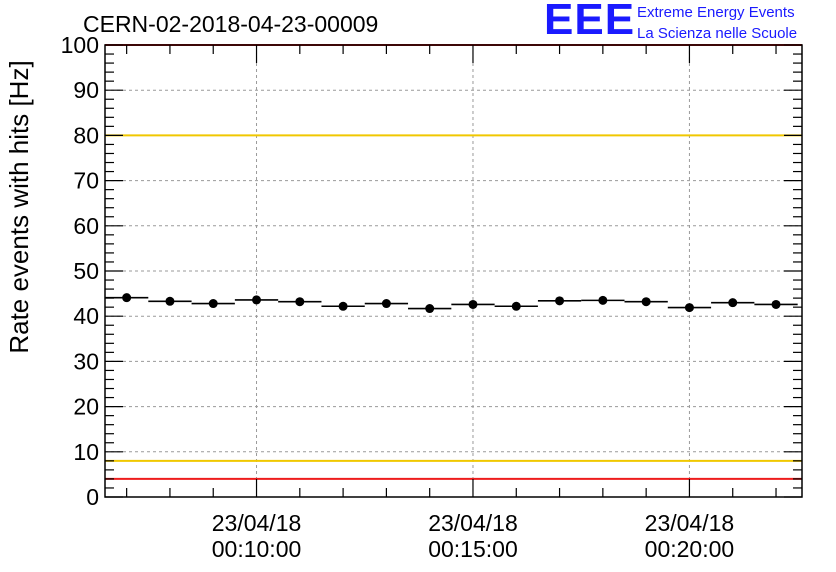 The height and width of the screenshot is (572, 836). I want to click on y-tick-label: 90, so click(86, 90).